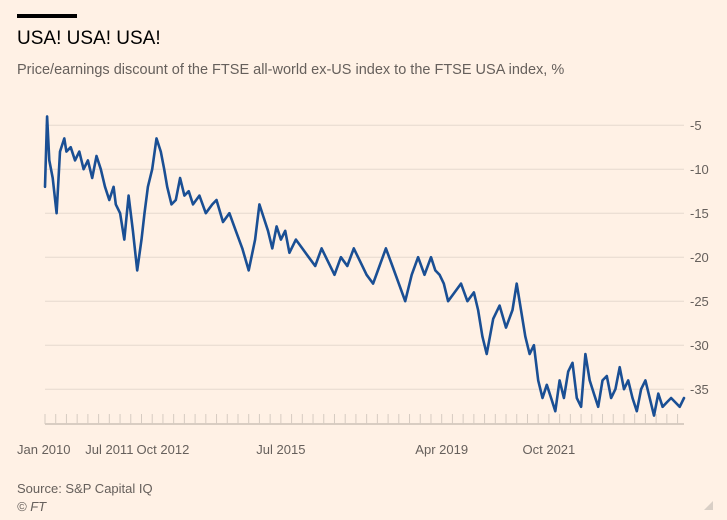 The width and height of the screenshot is (727, 520). I want to click on source-note: Source: S&P Capital IQ, so click(85, 488).